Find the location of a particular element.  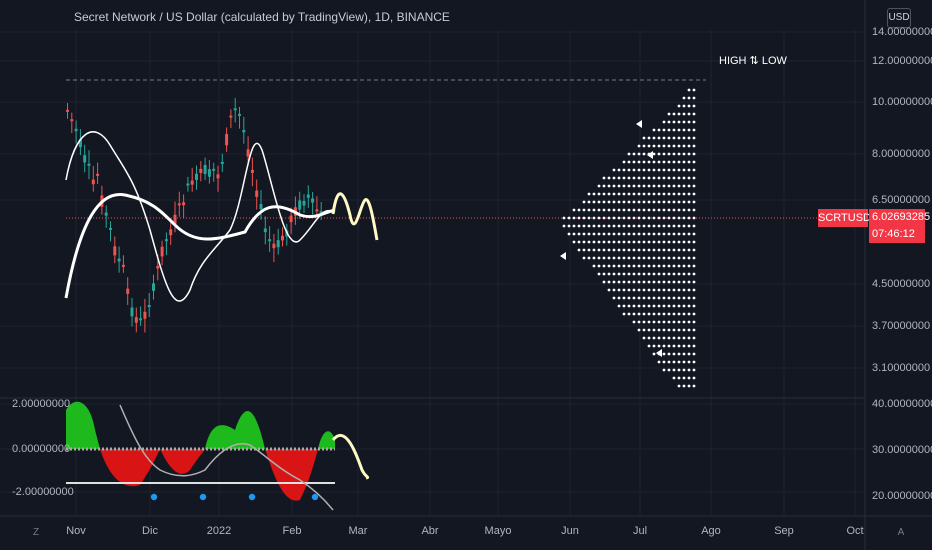

time-label: Ago is located at coordinates (711, 531).